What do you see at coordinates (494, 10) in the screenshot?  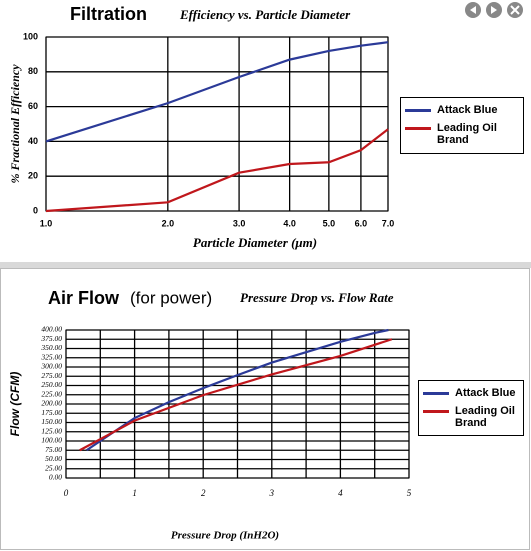 I see `nav-forward` at bounding box center [494, 10].